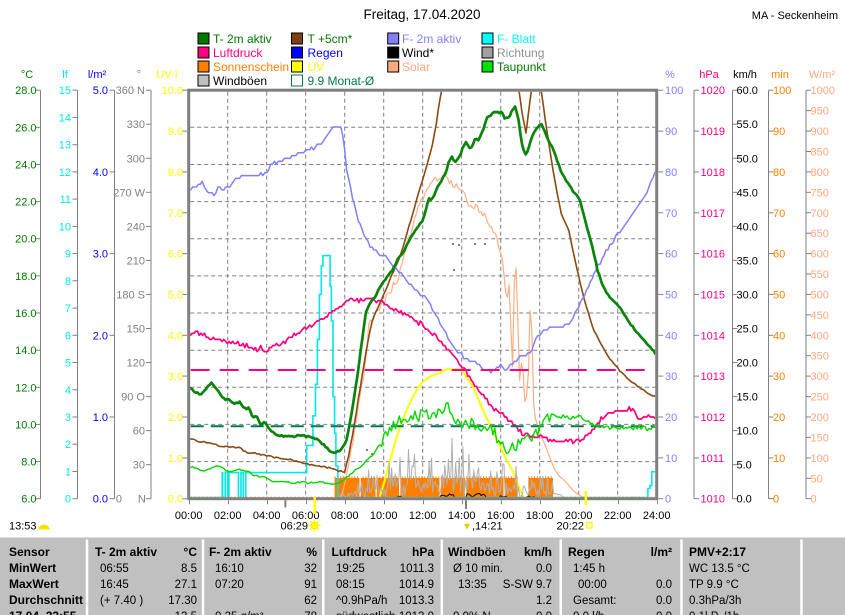  What do you see at coordinates (713, 459) in the screenshot?
I see `svg-text: 1011` at bounding box center [713, 459].